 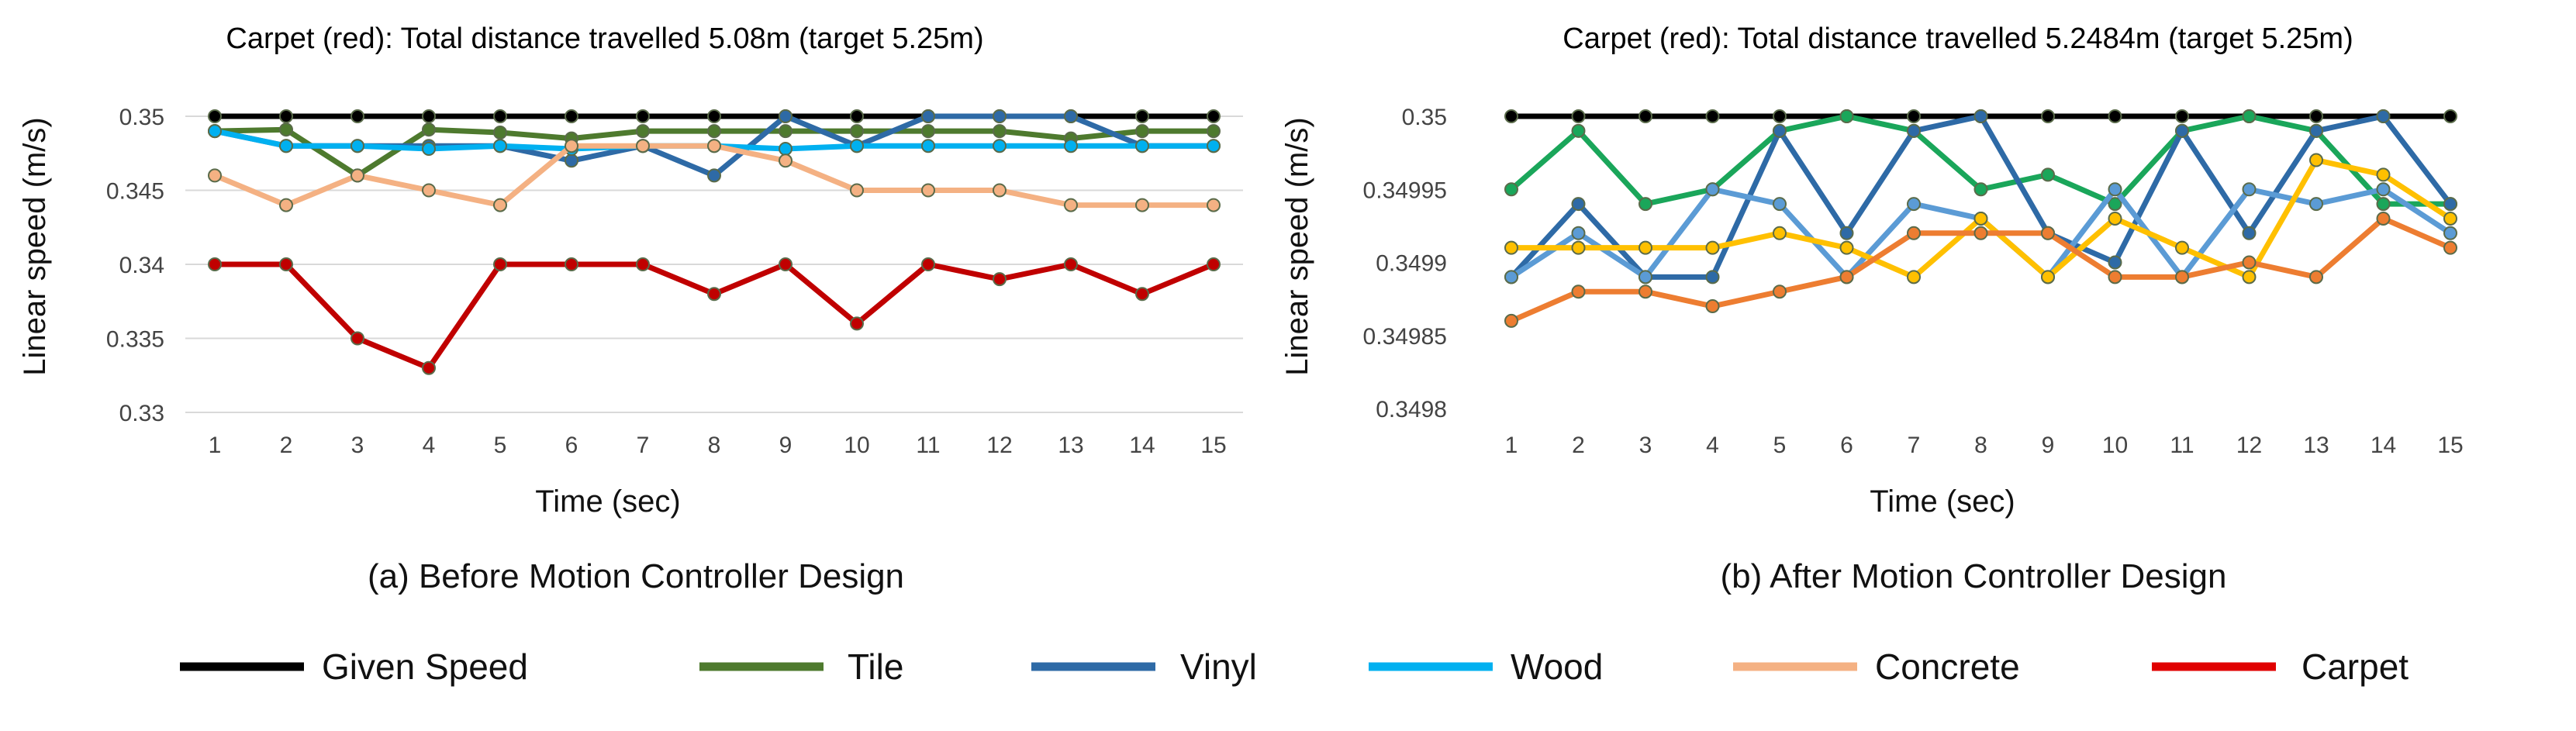 I want to click on x-tick-label: 6, so click(x=1846, y=445).